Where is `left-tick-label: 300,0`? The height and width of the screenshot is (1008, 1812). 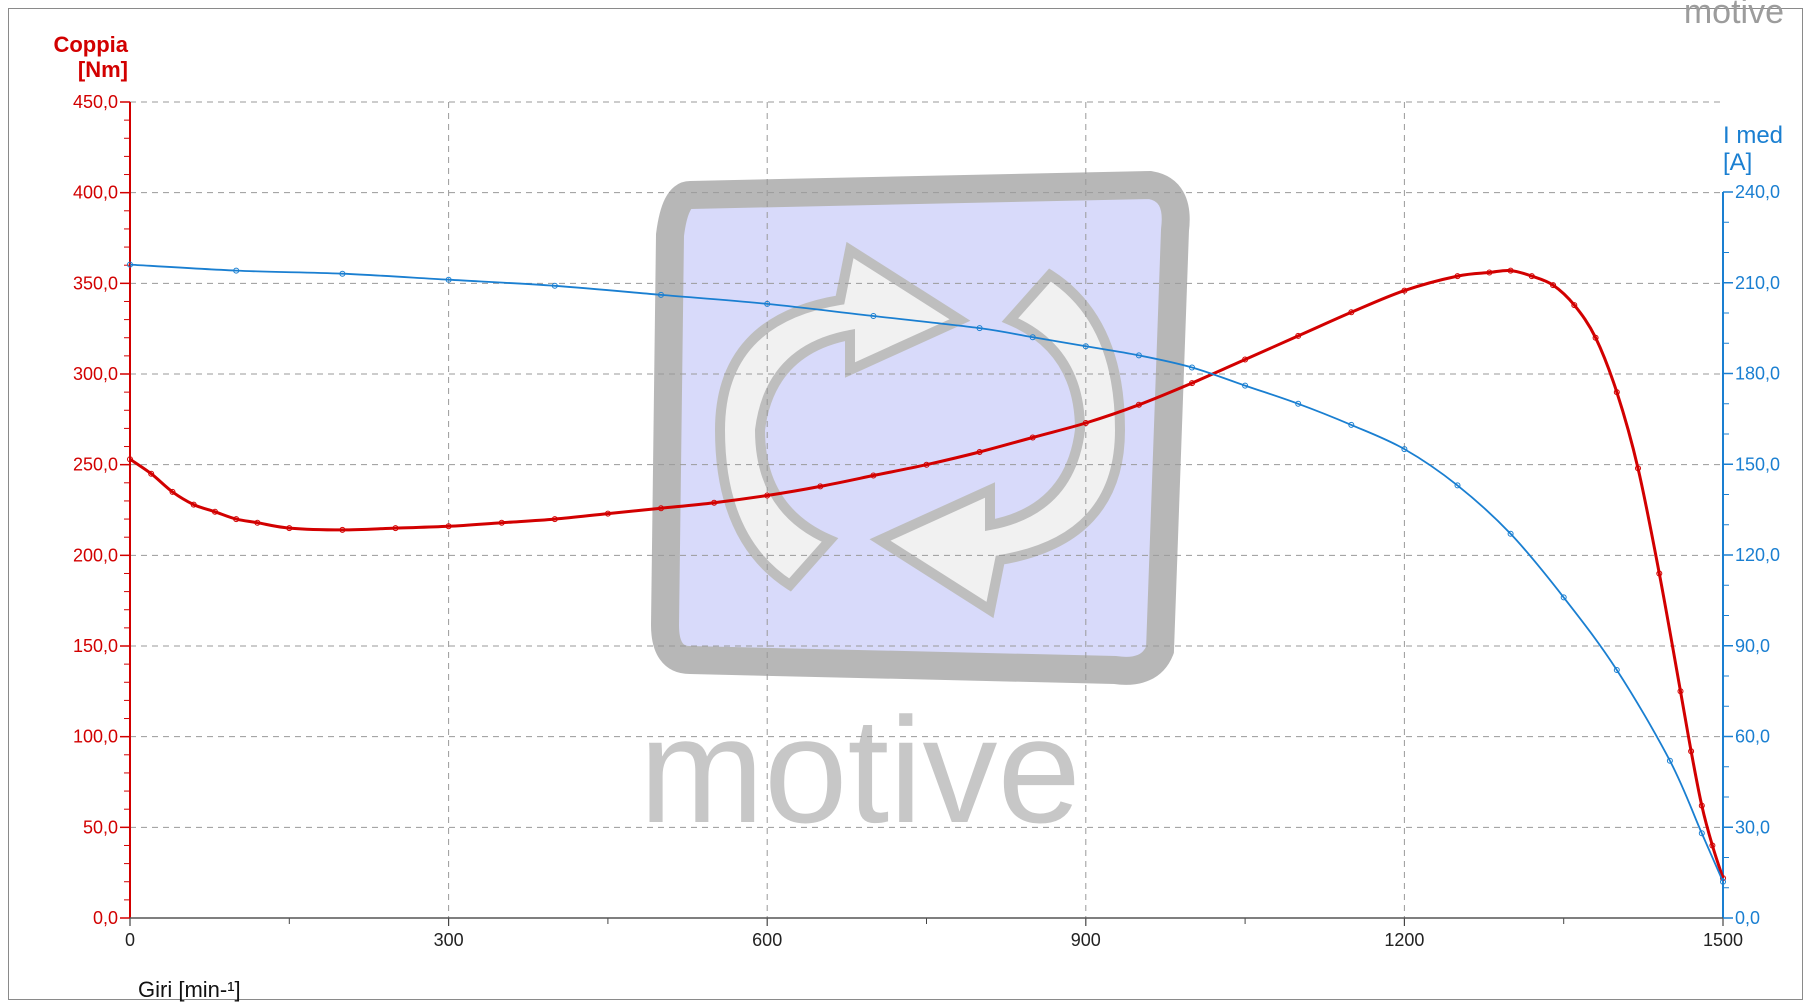 left-tick-label: 300,0 is located at coordinates (95, 374).